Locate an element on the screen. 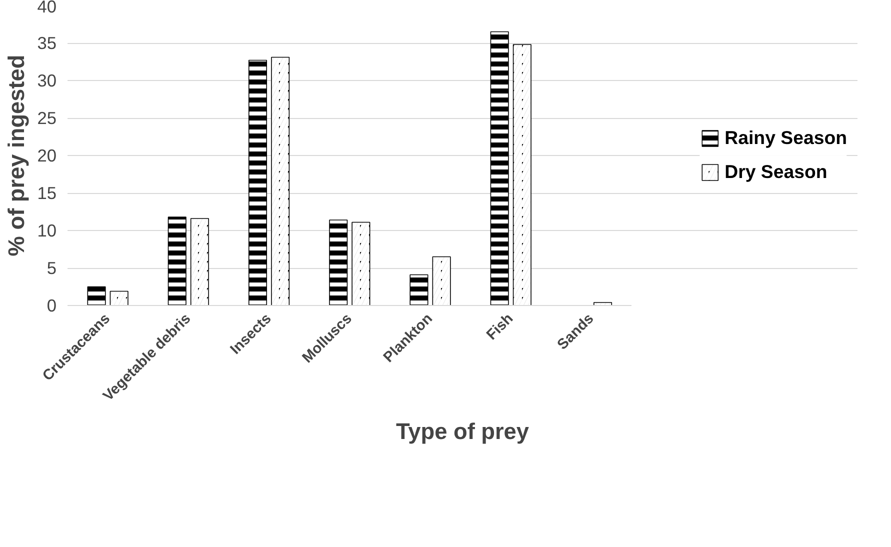 Image resolution: width=891 pixels, height=547 pixels. legend-label: Rainy Season is located at coordinates (785, 138).